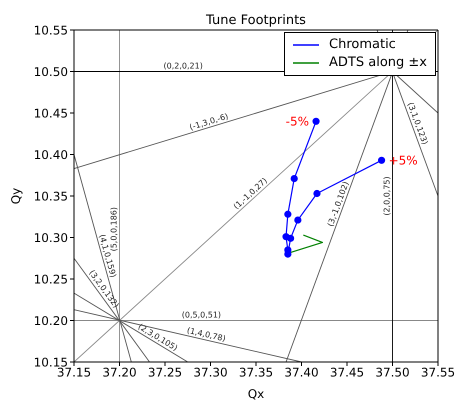 This screenshot has width=458, height=402. I want to click on x-tick-label: 37.30, so click(210, 373).